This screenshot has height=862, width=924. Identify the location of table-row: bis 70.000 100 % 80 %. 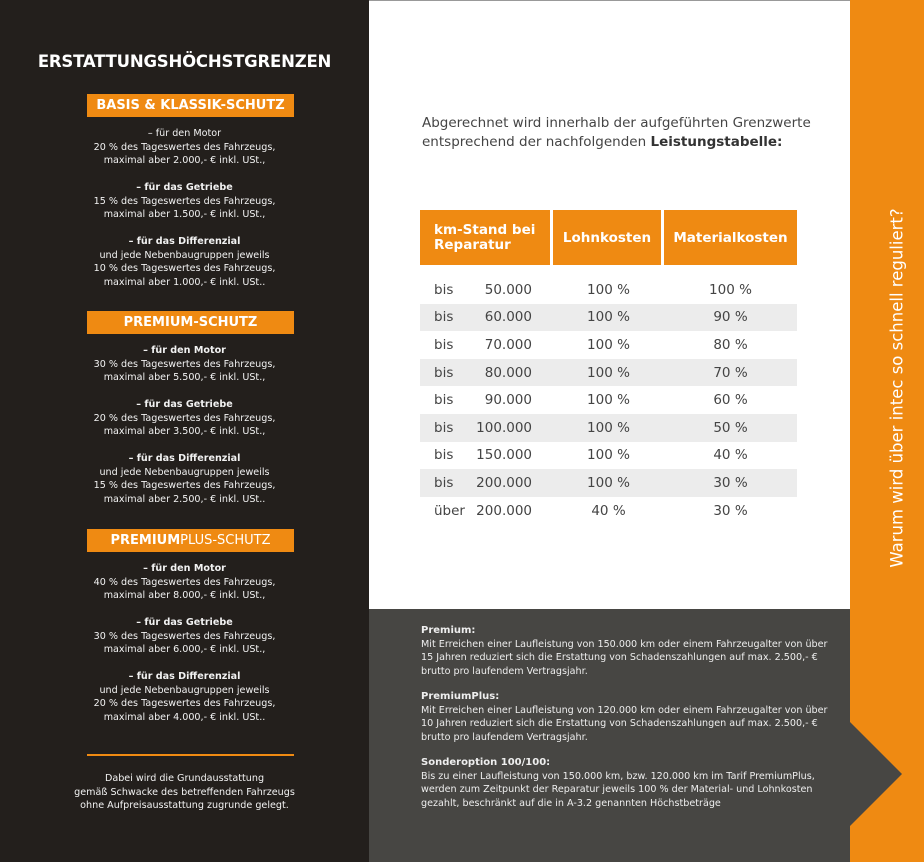
(591, 344).